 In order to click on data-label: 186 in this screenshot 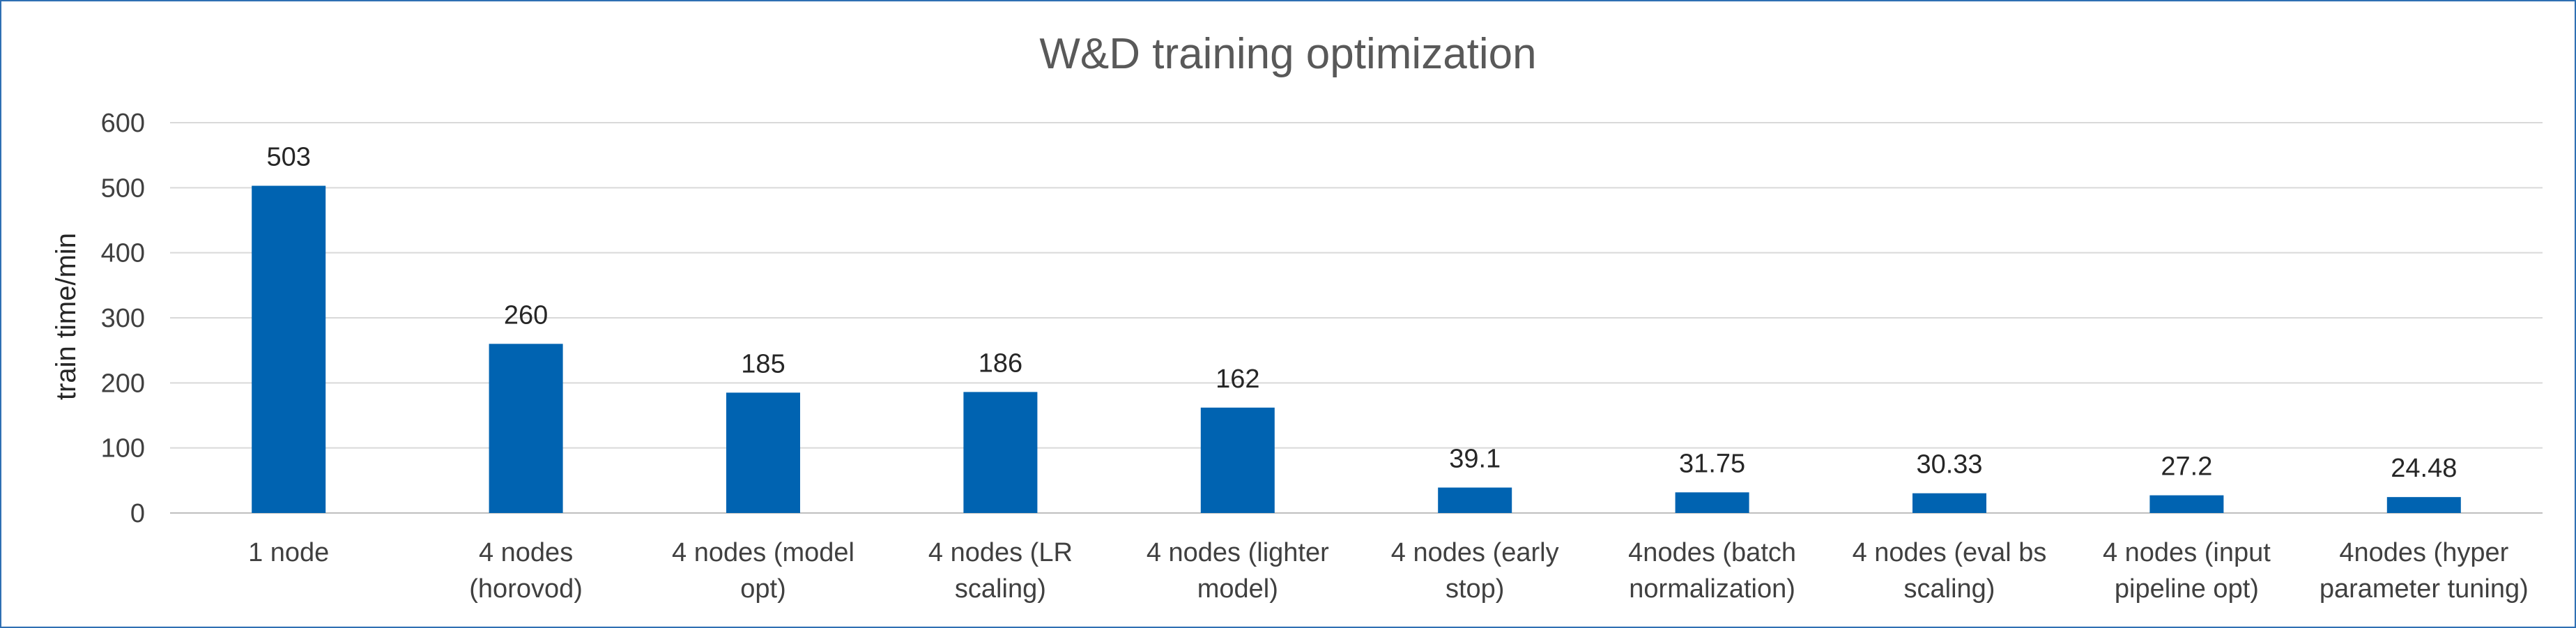, I will do `click(1001, 364)`.